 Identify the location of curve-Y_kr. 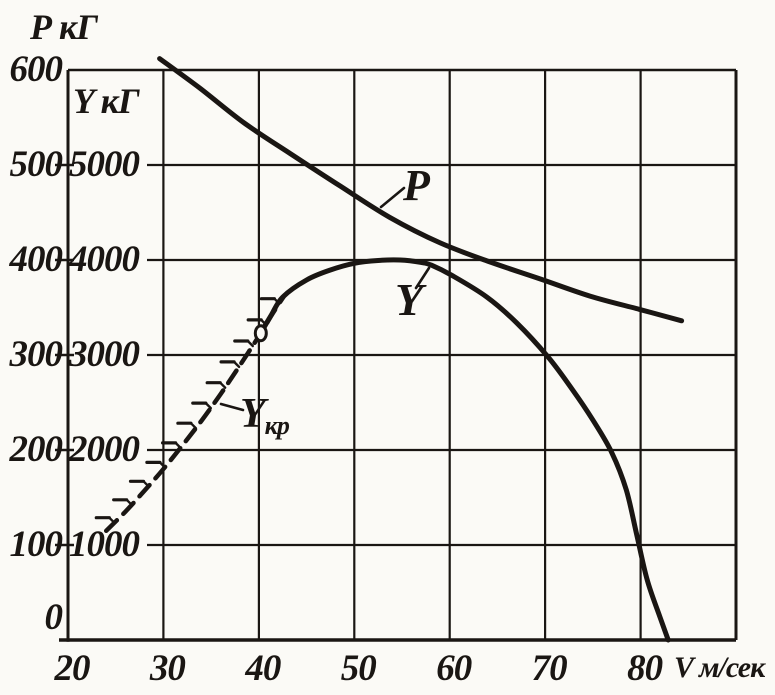
(195, 413).